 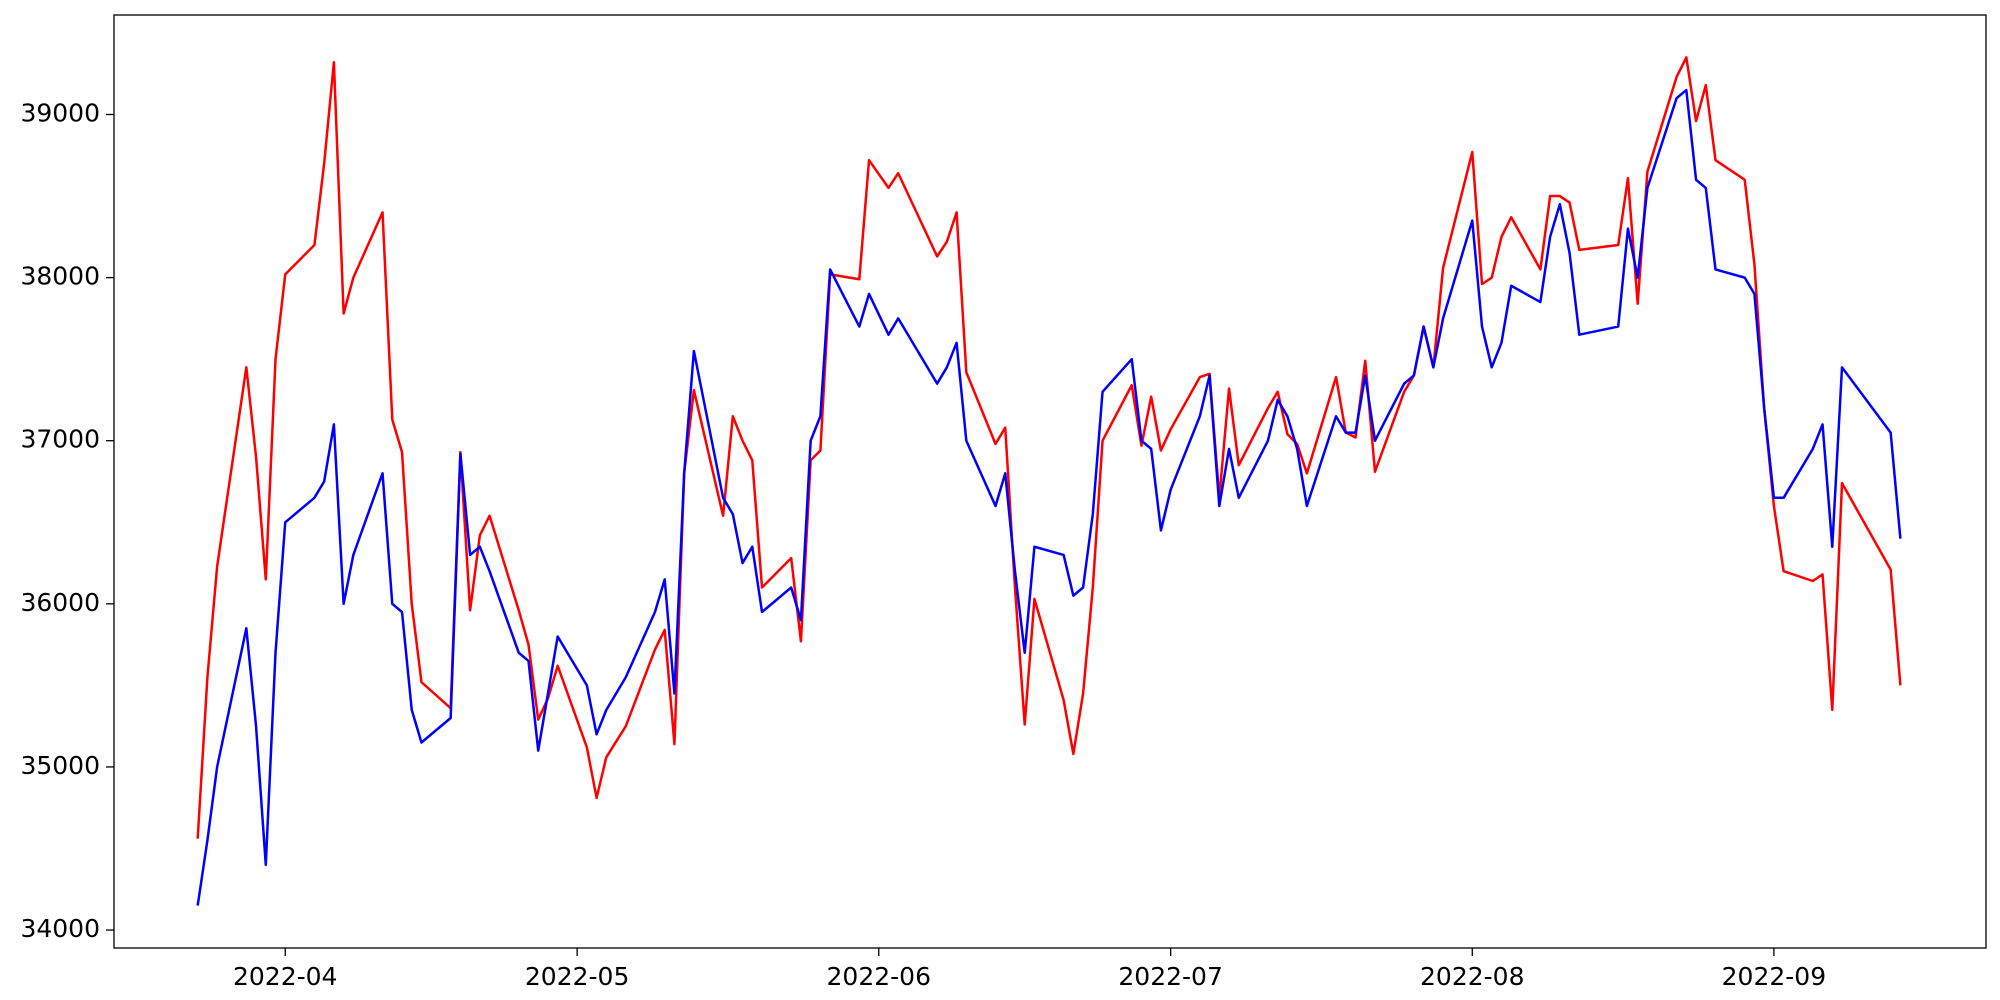 I want to click on y-tick-label: 37000, so click(x=60, y=439).